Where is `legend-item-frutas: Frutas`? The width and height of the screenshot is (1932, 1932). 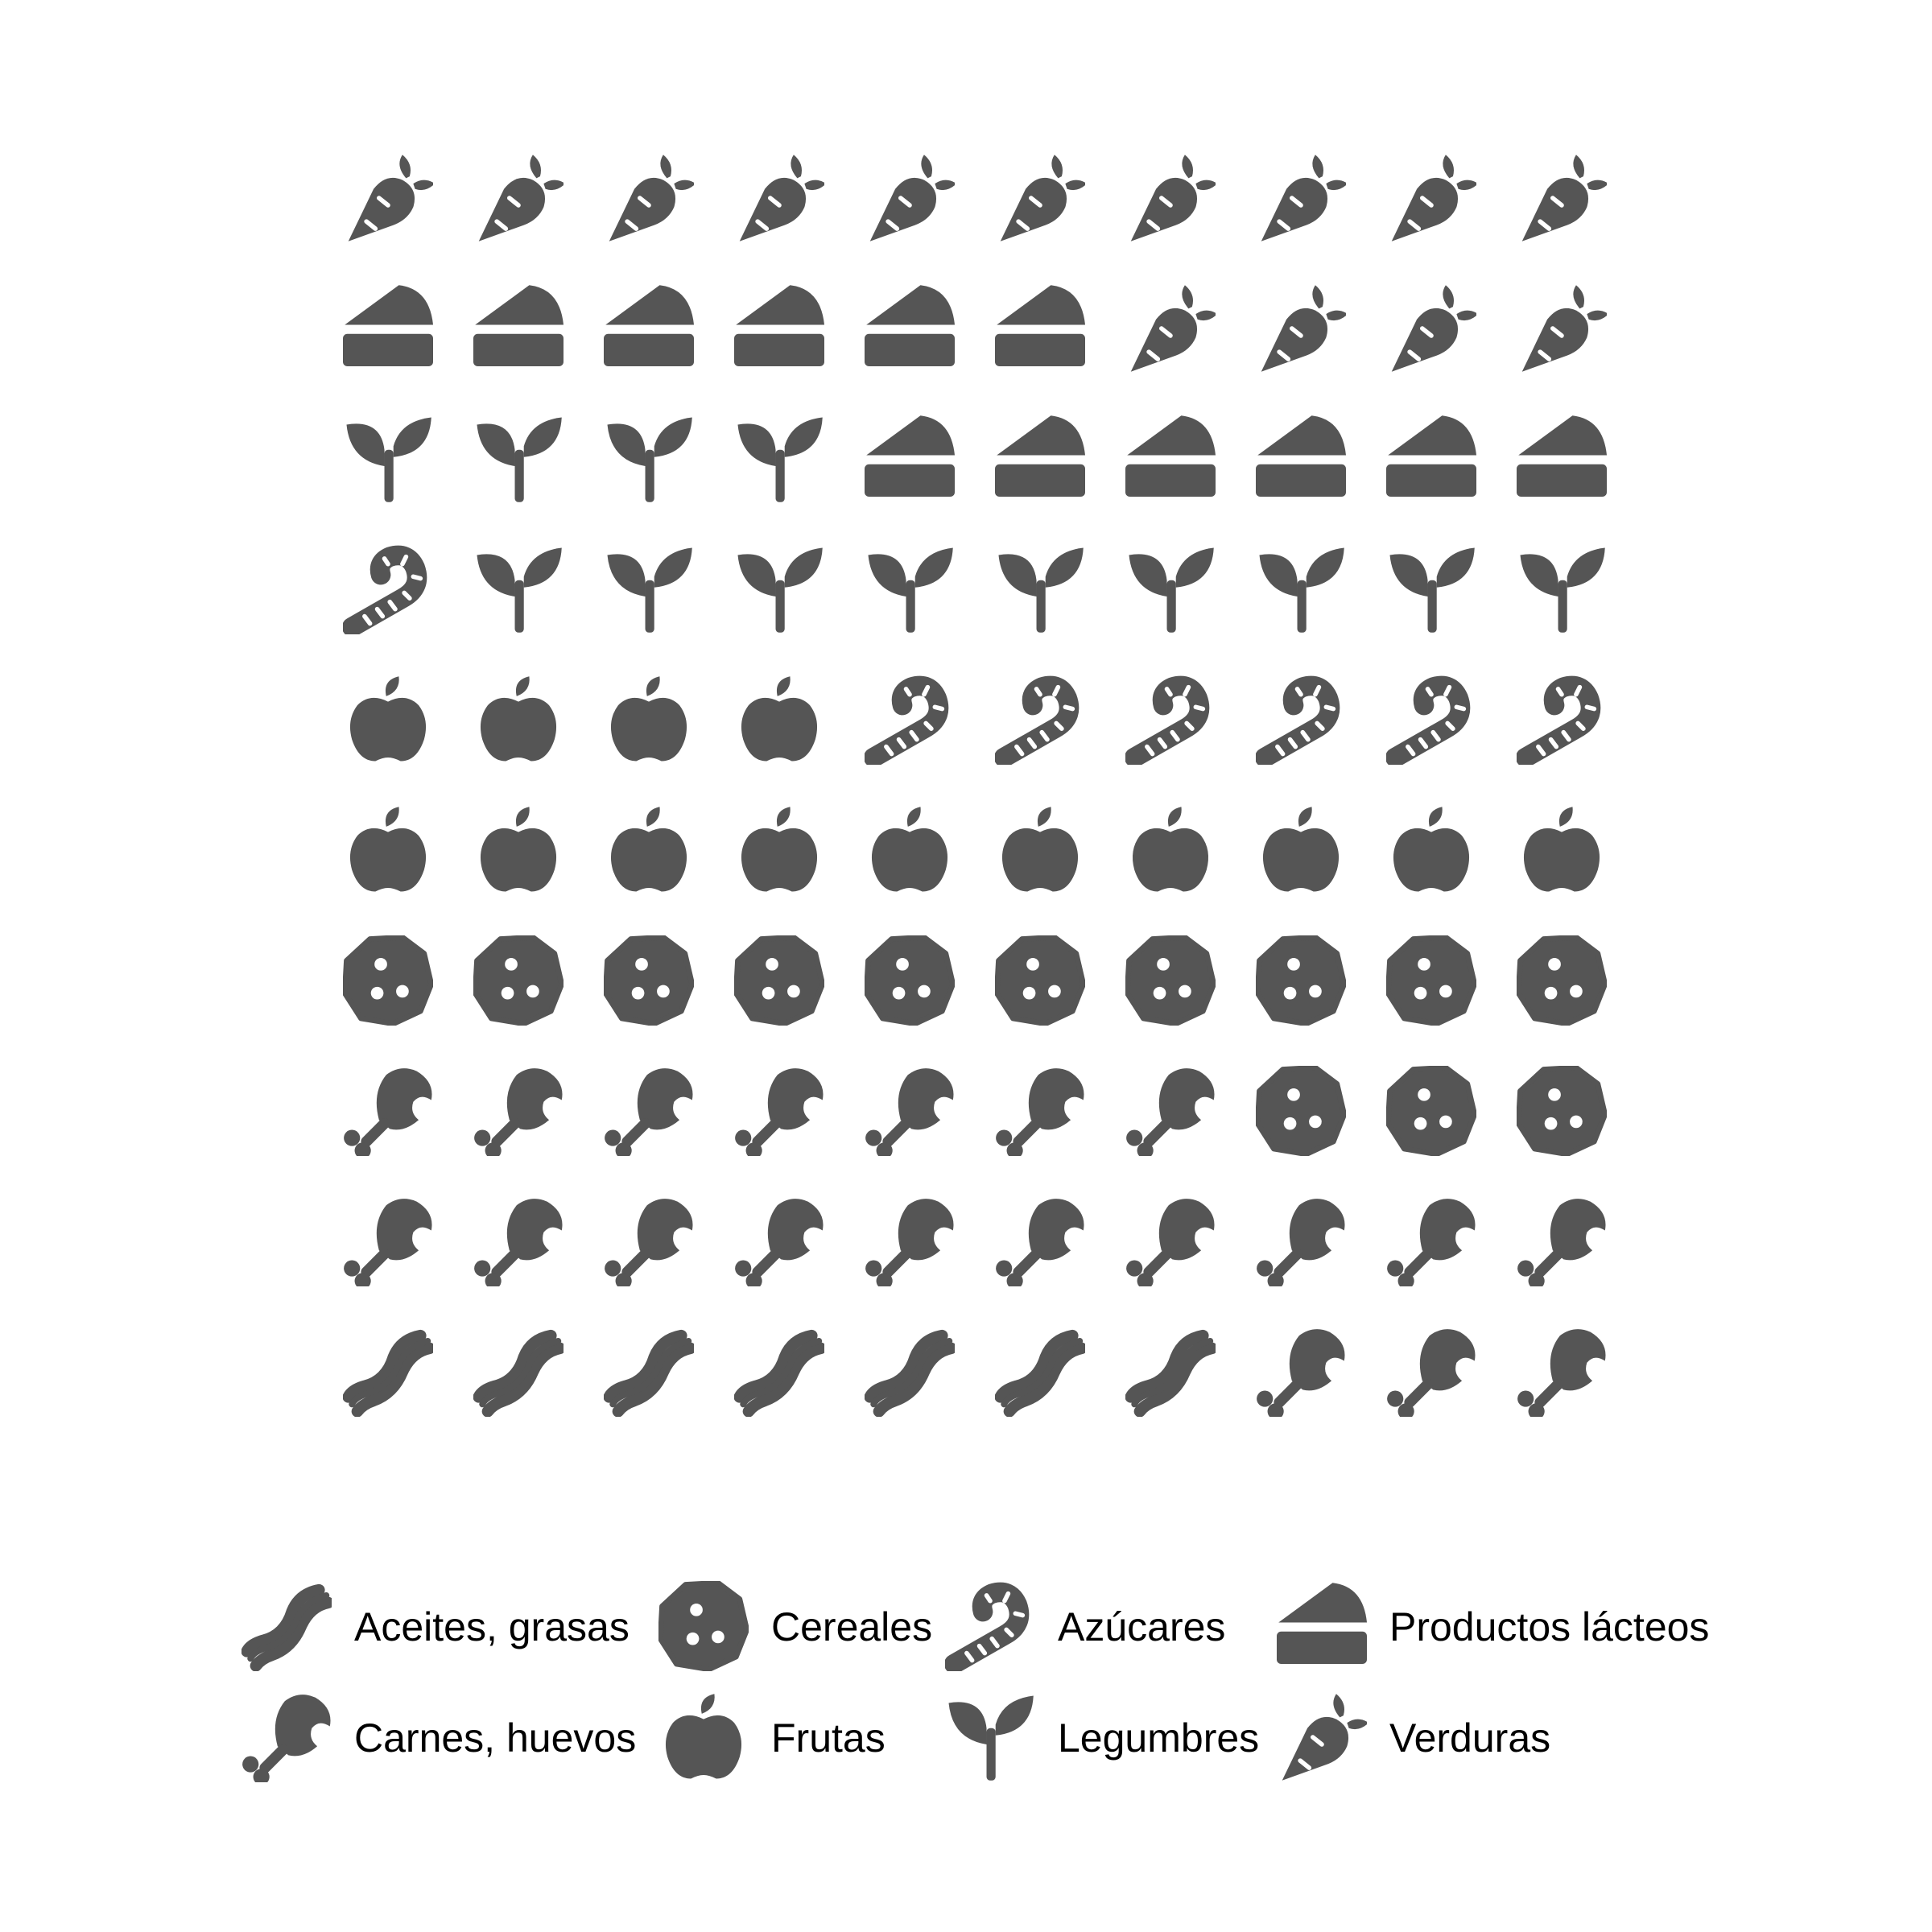 legend-item-frutas: Frutas is located at coordinates (775, 1736).